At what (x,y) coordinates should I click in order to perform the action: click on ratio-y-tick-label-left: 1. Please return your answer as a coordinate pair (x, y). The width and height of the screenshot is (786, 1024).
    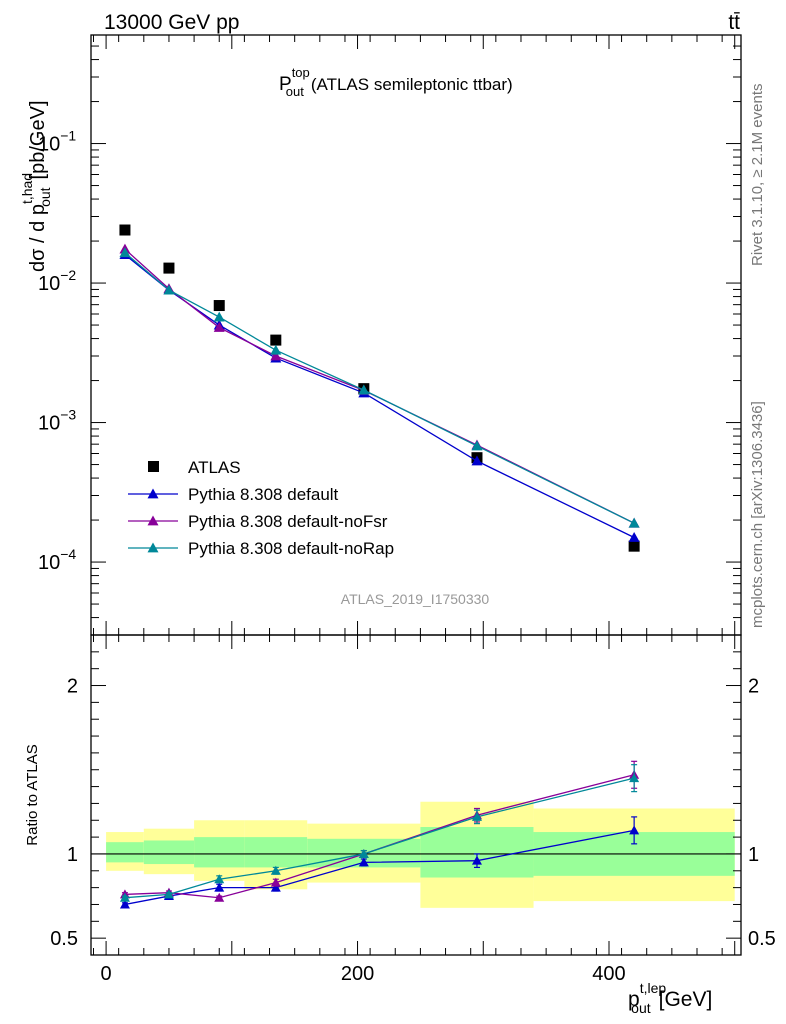
    Looking at the image, I should click on (72, 855).